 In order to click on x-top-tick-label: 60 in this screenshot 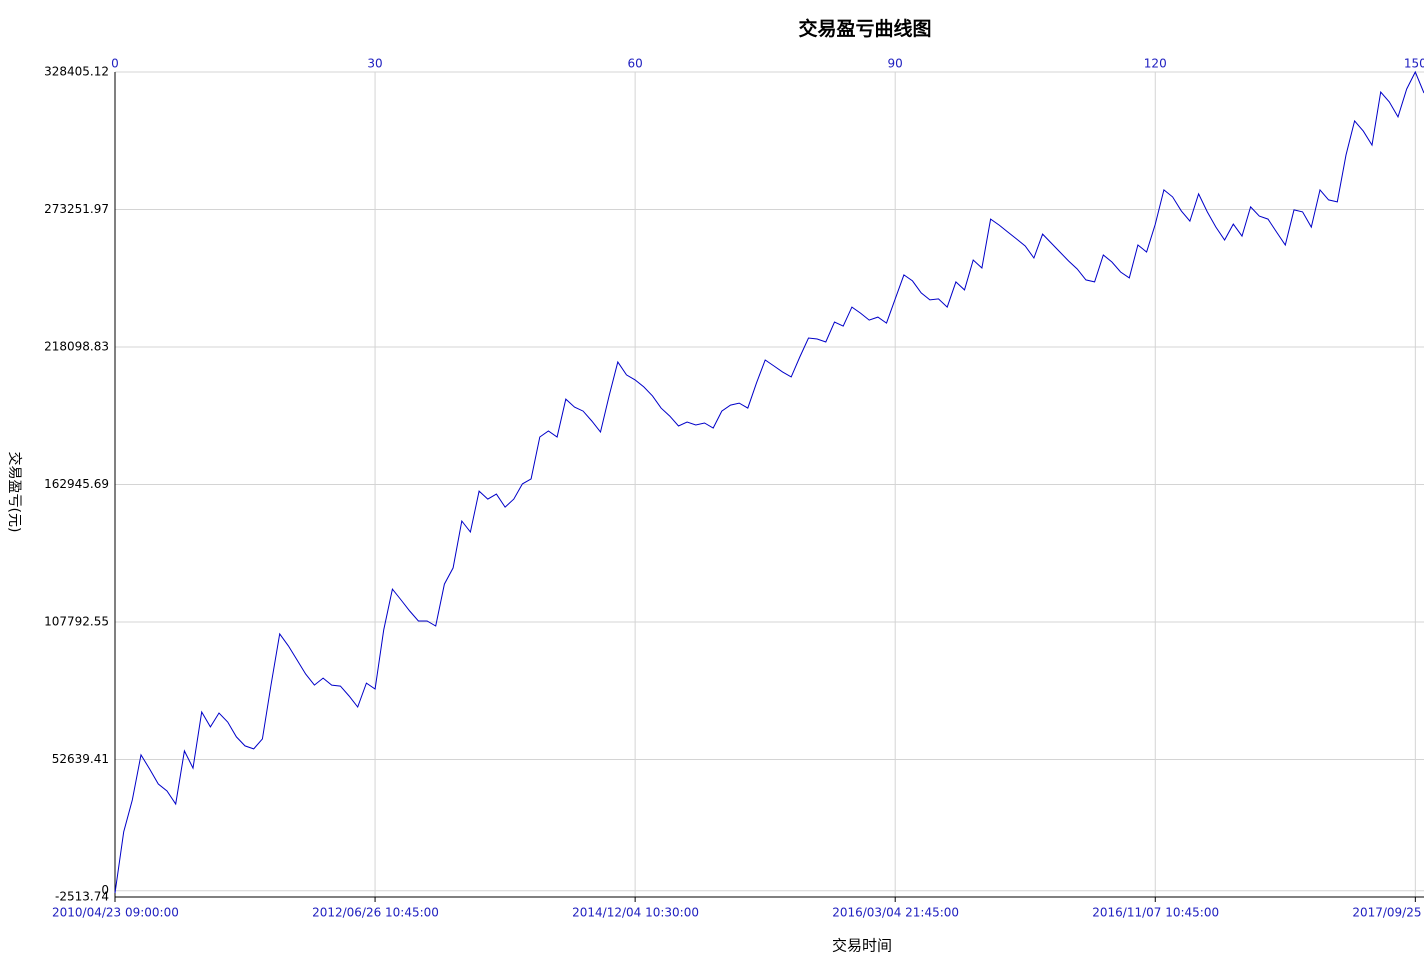, I will do `click(634, 64)`.